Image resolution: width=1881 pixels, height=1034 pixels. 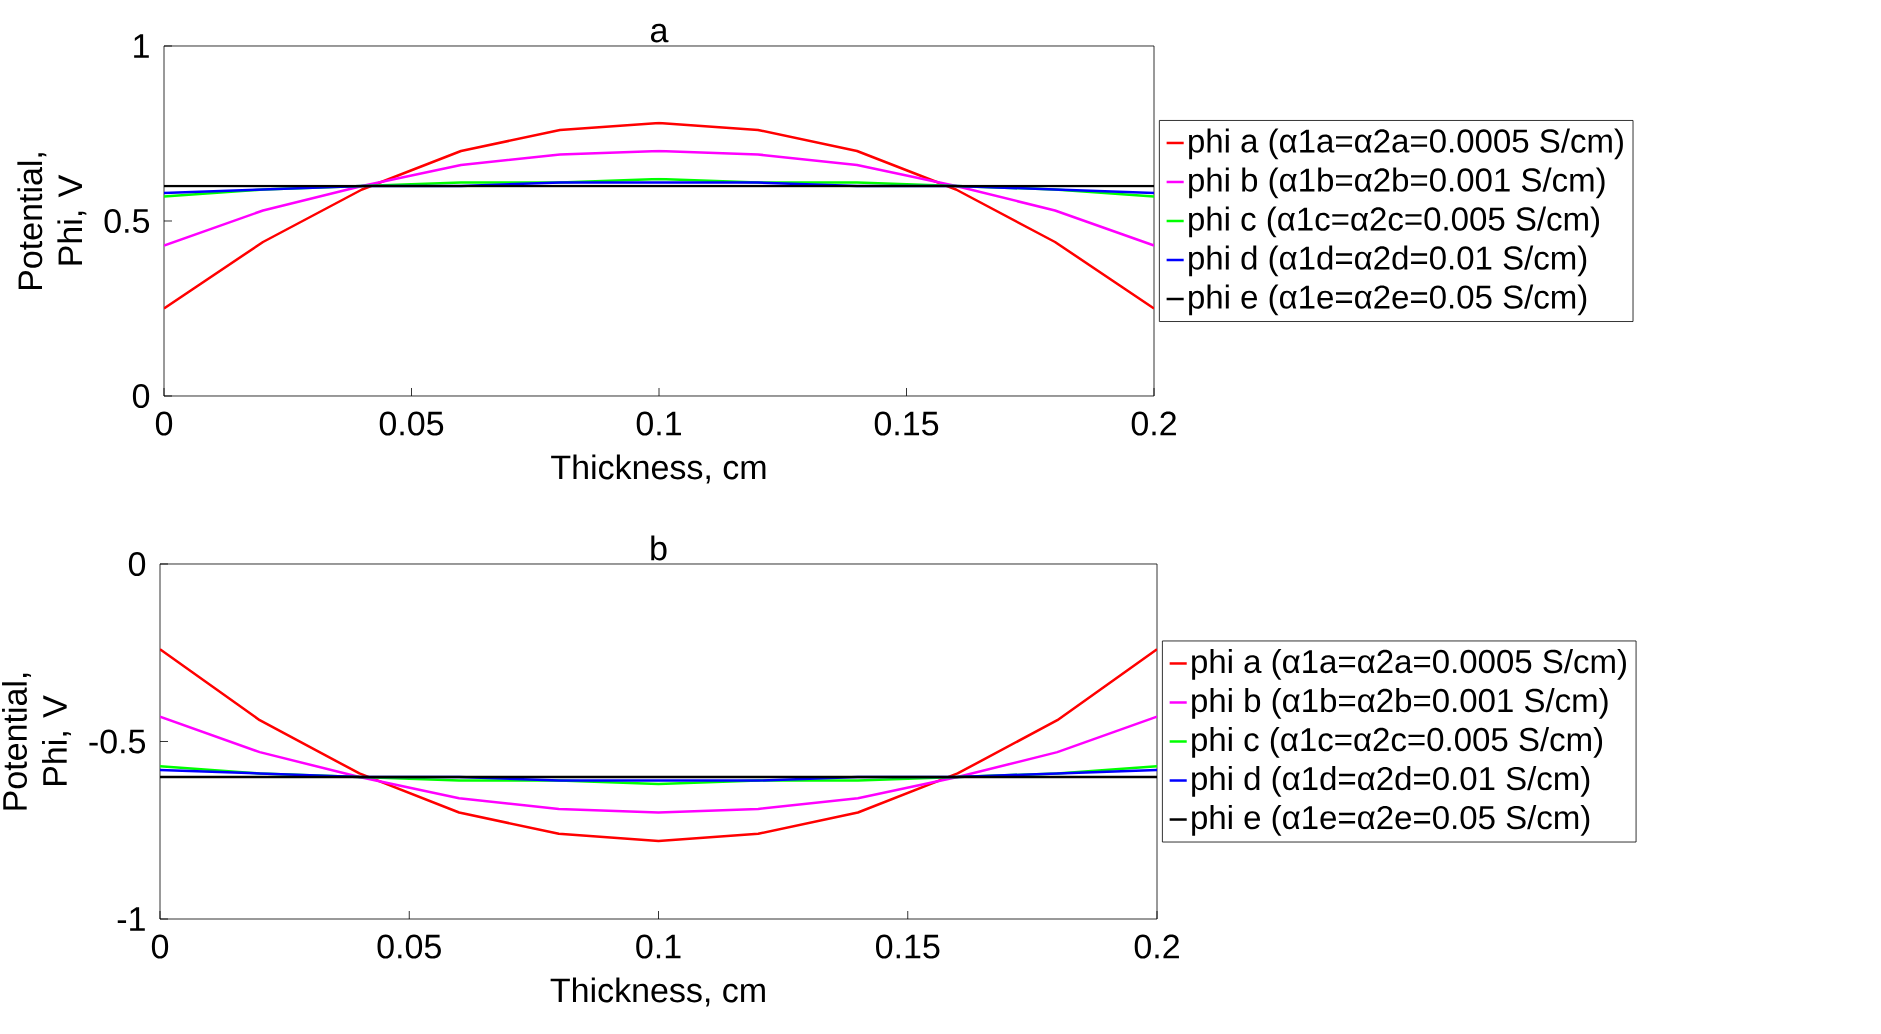 What do you see at coordinates (660, 33) in the screenshot?
I see `chart-title: a` at bounding box center [660, 33].